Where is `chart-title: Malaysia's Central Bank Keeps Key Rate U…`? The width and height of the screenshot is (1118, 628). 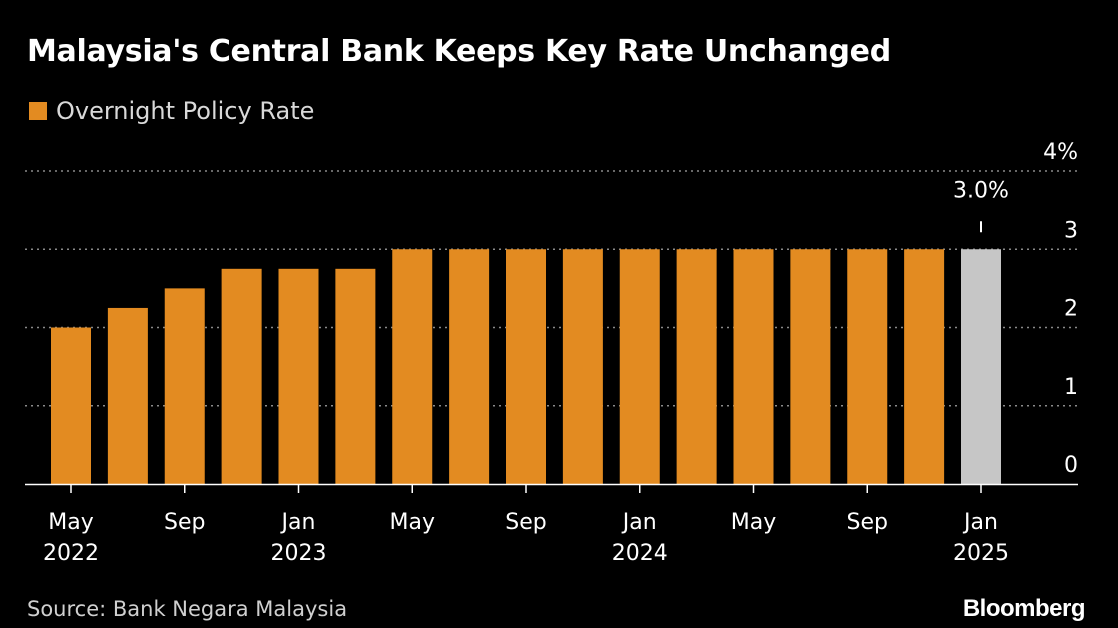 chart-title: Malaysia's Central Bank Keeps Key Rate U… is located at coordinates (459, 51).